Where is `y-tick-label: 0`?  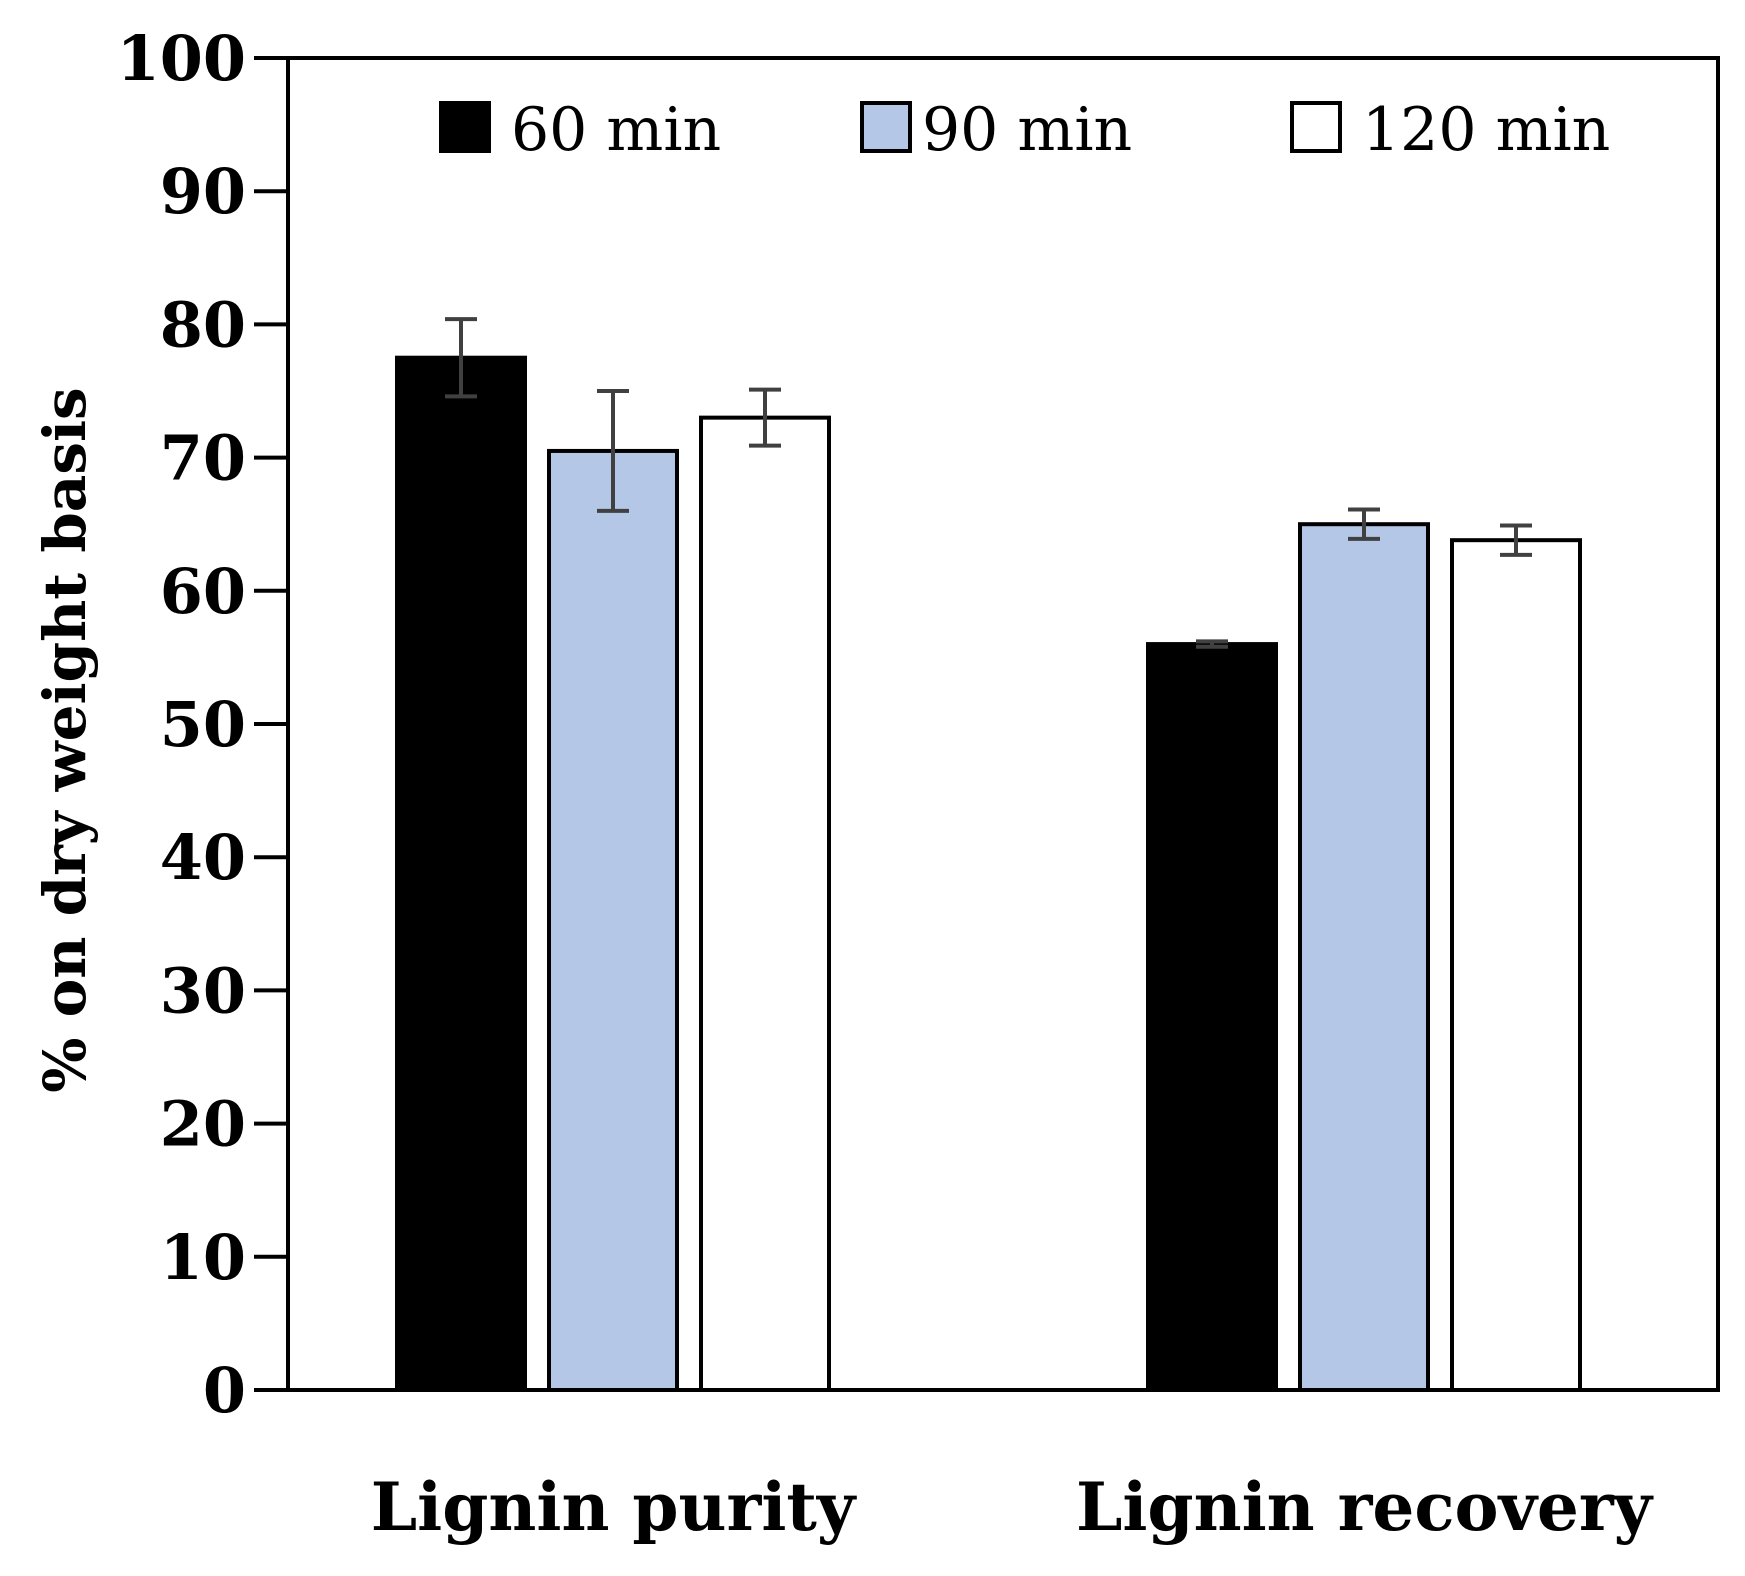 y-tick-label: 0 is located at coordinates (224, 1390).